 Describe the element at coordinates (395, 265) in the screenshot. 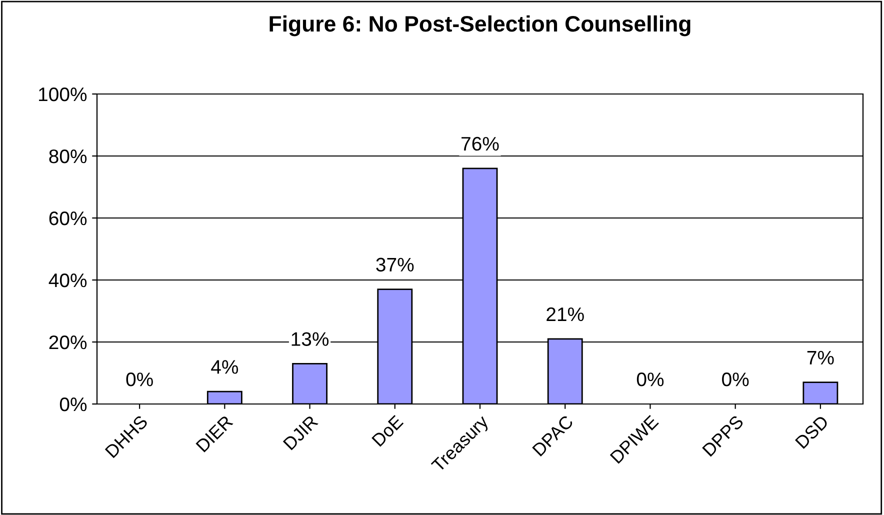

I see `data-label: 37%` at that location.